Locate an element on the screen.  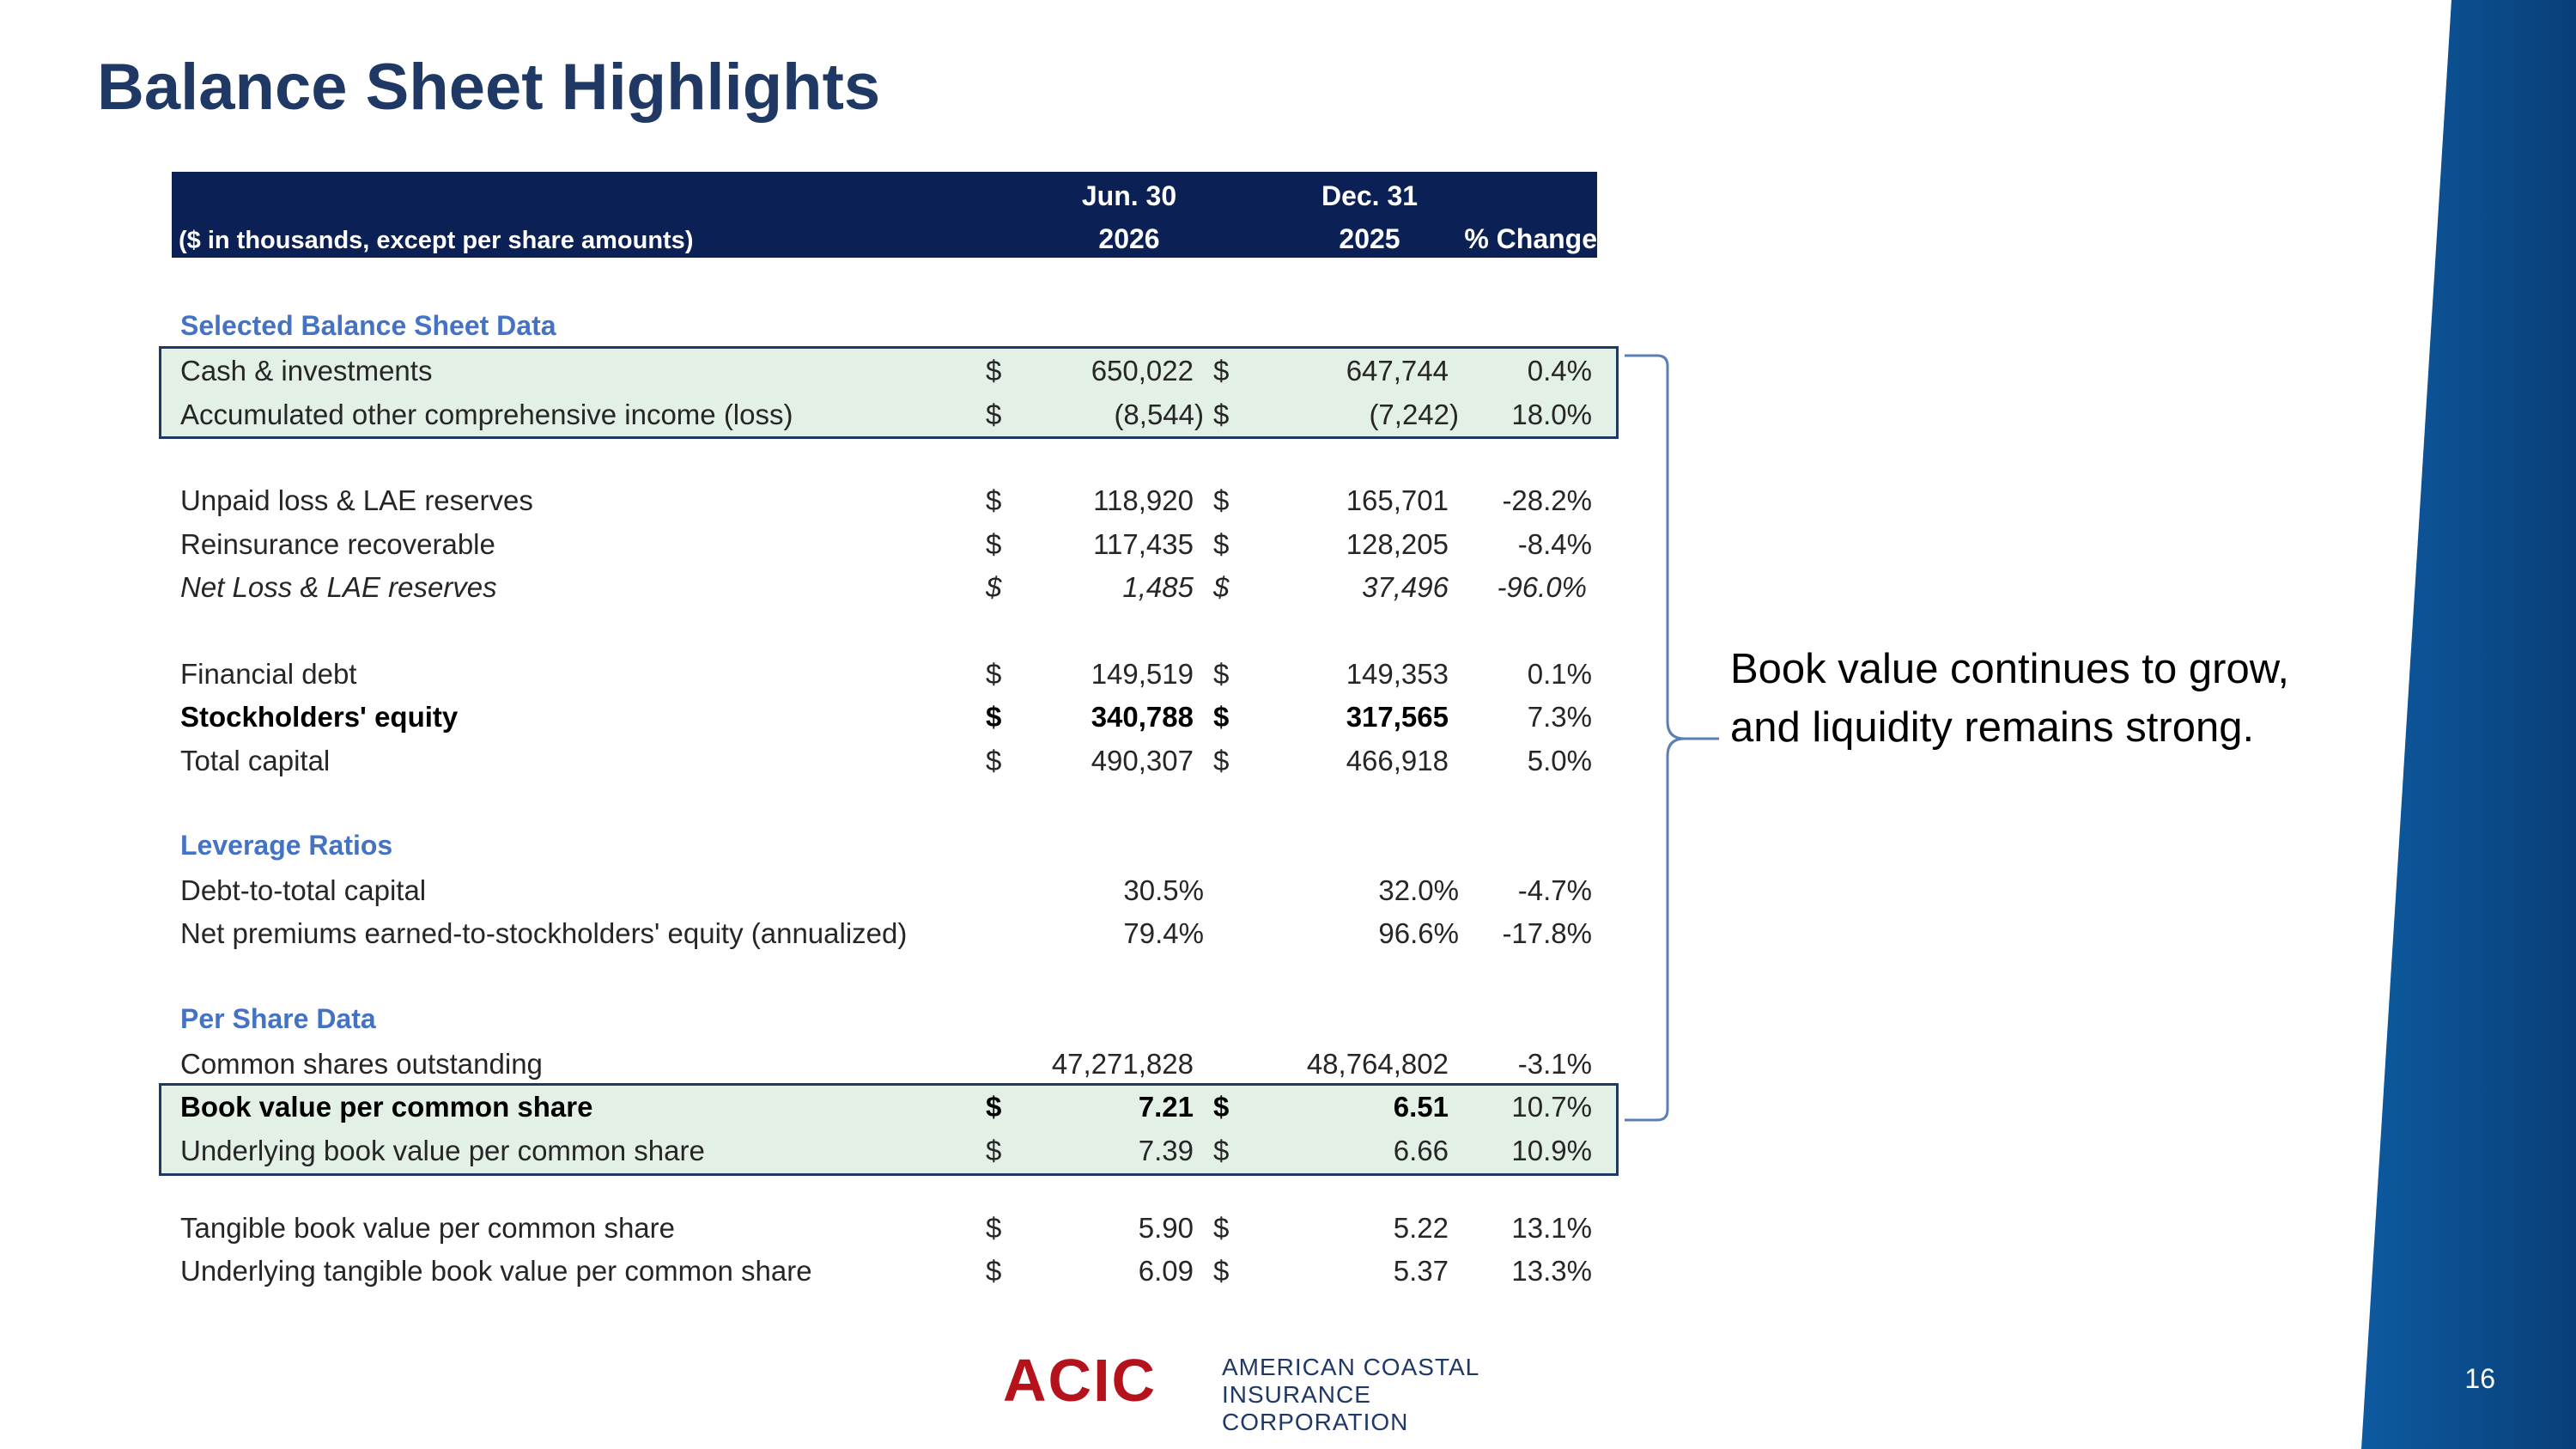
row-pct-change: -96.0% is located at coordinates (1542, 587).